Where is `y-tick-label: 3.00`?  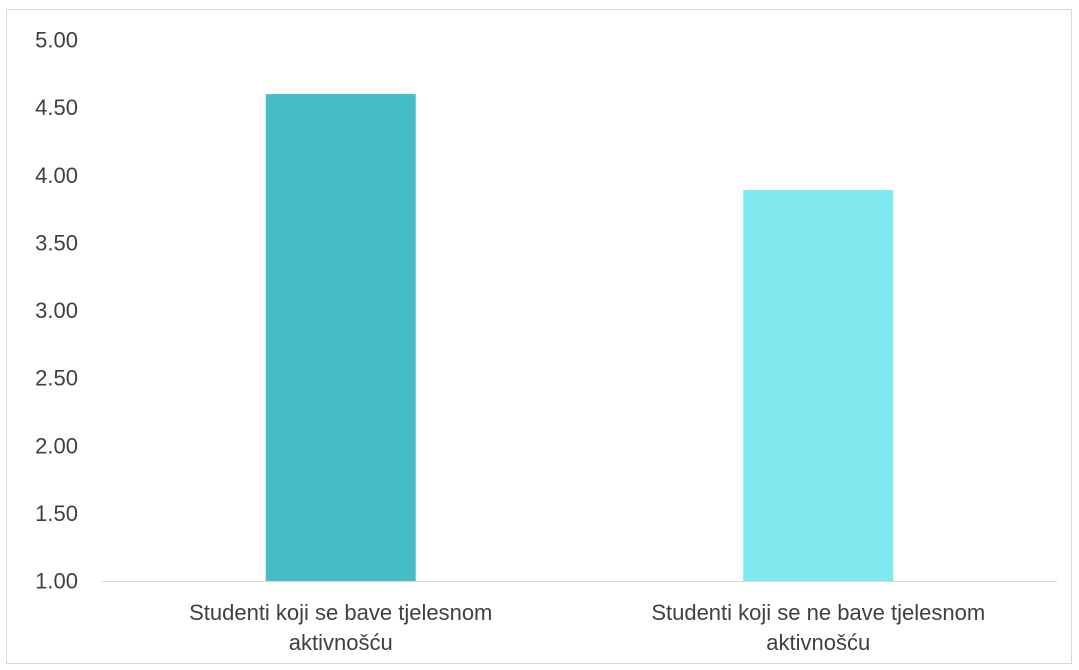
y-tick-label: 3.00 is located at coordinates (56, 310).